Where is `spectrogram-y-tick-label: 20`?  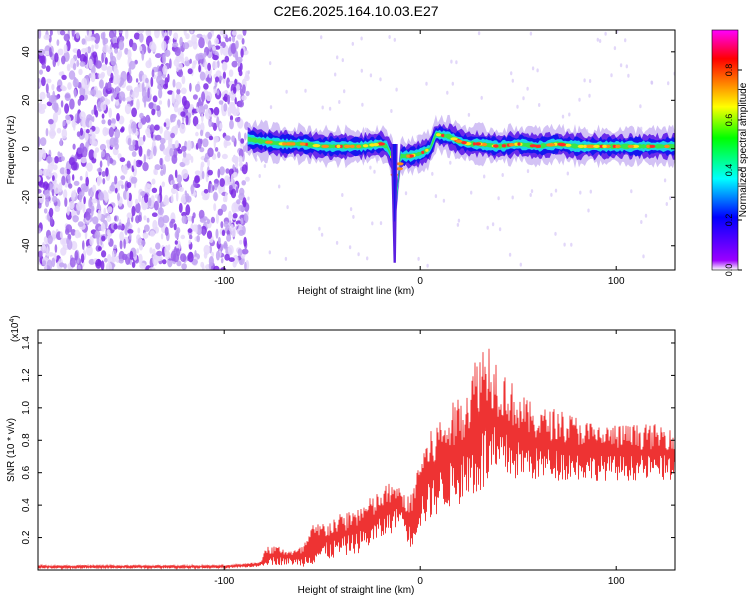 spectrogram-y-tick-label: 20 is located at coordinates (26, 100).